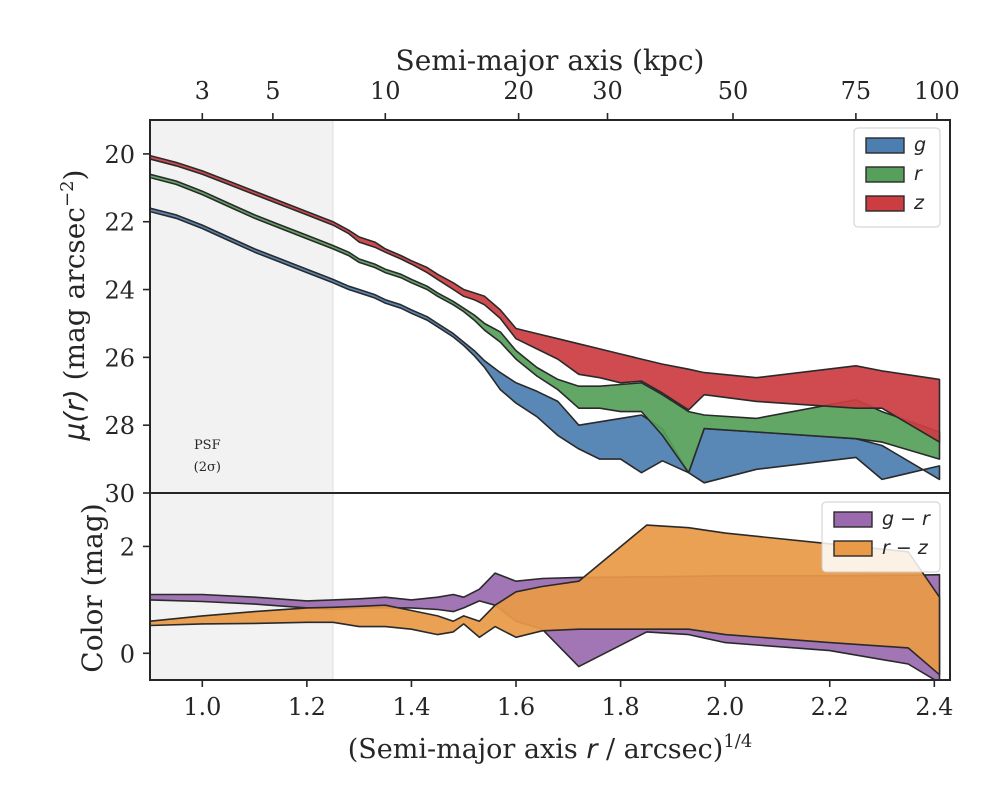 Image resolution: width=1000 pixels, height=800 pixels. Describe the element at coordinates (411, 707) in the screenshot. I see `x-tick-label: 1.4` at that location.